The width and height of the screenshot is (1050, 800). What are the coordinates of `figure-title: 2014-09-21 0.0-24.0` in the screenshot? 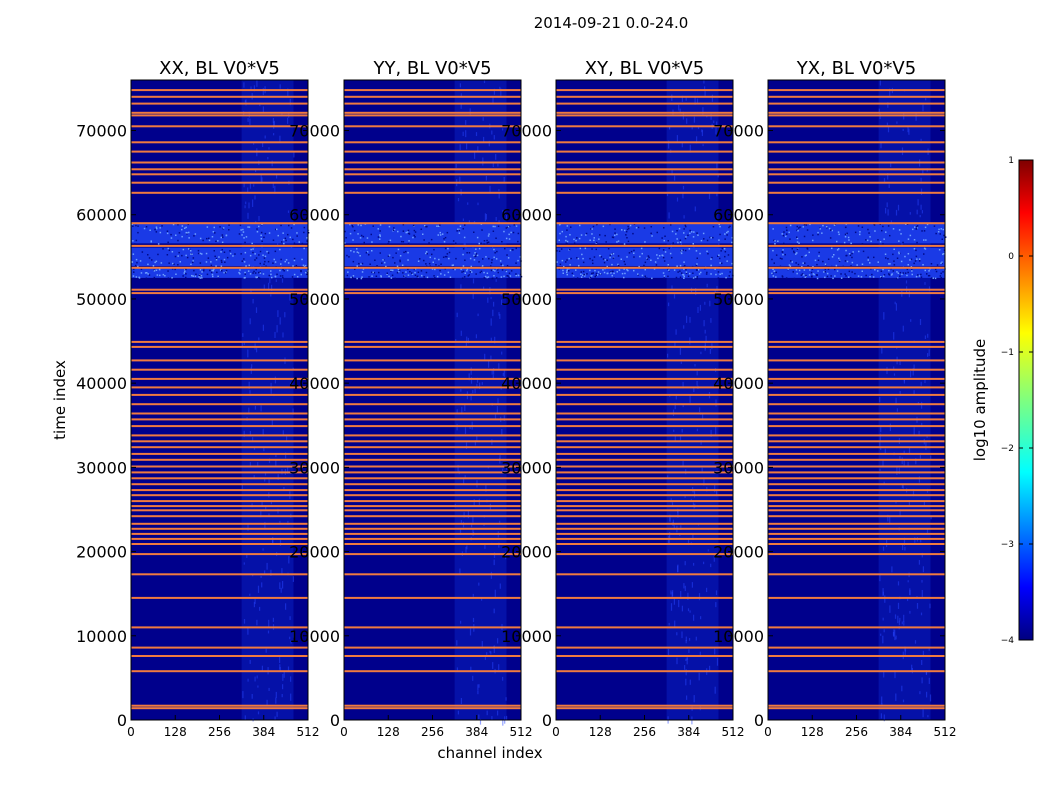 It's located at (611, 23).